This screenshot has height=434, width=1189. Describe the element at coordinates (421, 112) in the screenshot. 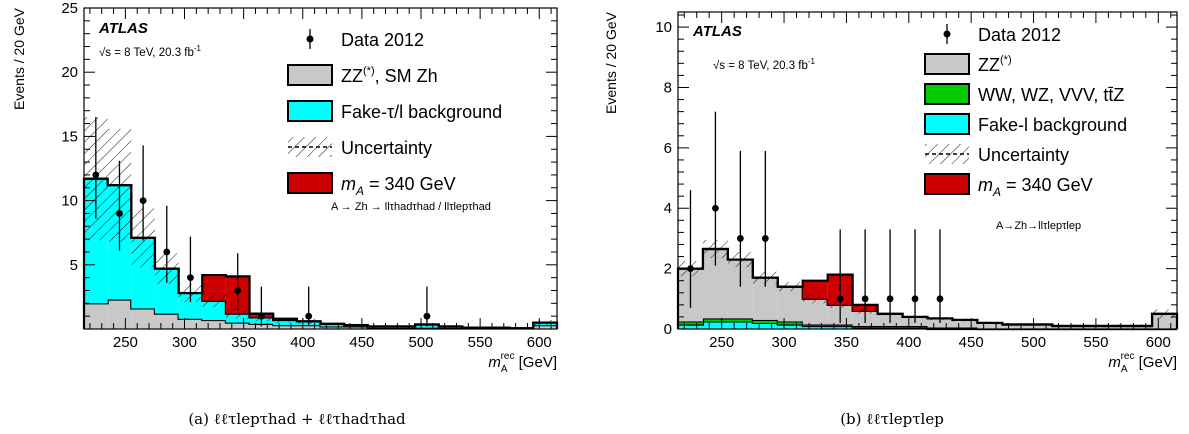

I see `legend-label-fake: Fake-τ/l background` at that location.